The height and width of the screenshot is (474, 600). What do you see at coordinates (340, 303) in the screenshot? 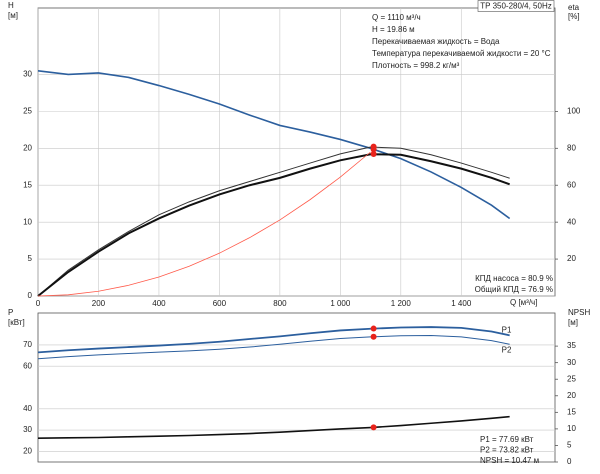
I see `x-tick-label: 1 000` at bounding box center [340, 303].